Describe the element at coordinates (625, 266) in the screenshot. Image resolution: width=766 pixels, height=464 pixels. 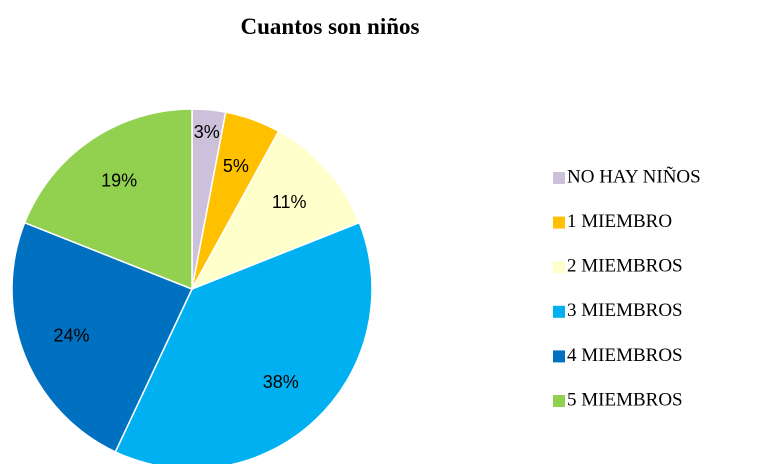
I see `legend-label: 2 MIEMBROS` at that location.